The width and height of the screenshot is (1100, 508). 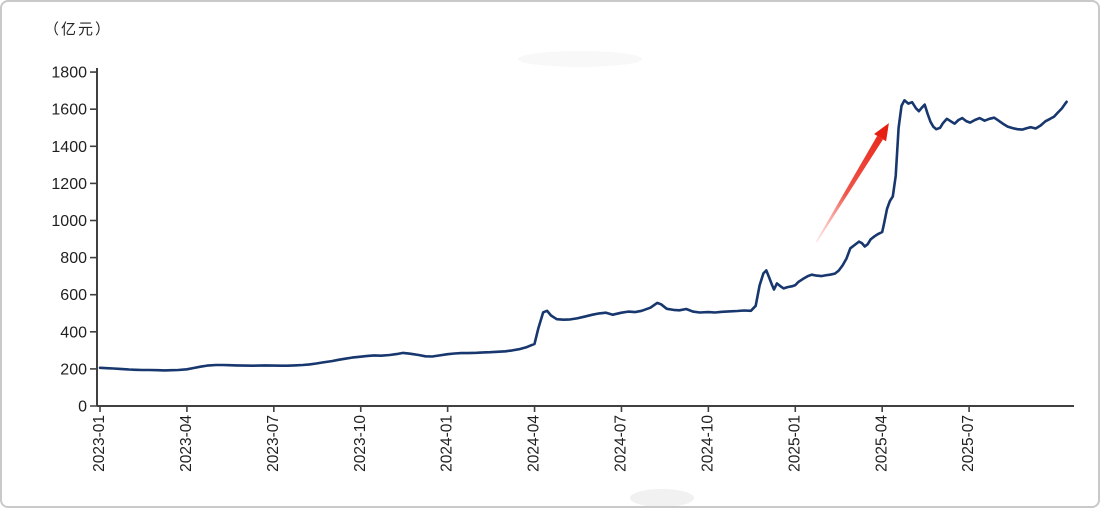 I want to click on trend-arrow, so click(x=852, y=183).